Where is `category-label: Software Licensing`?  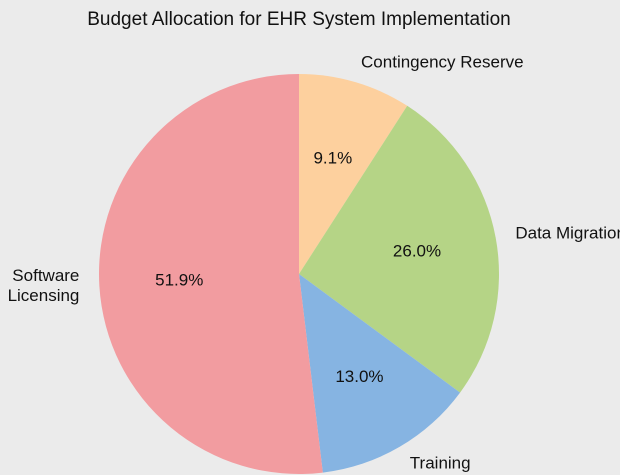 category-label: Software Licensing is located at coordinates (44, 286).